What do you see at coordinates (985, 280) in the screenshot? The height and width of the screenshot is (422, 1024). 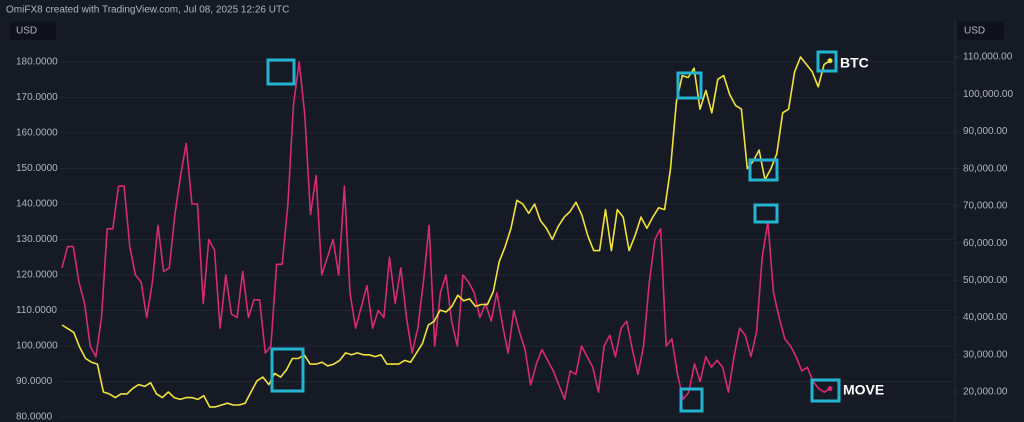 I see `y2-tick-label: 50,000.00` at bounding box center [985, 280].